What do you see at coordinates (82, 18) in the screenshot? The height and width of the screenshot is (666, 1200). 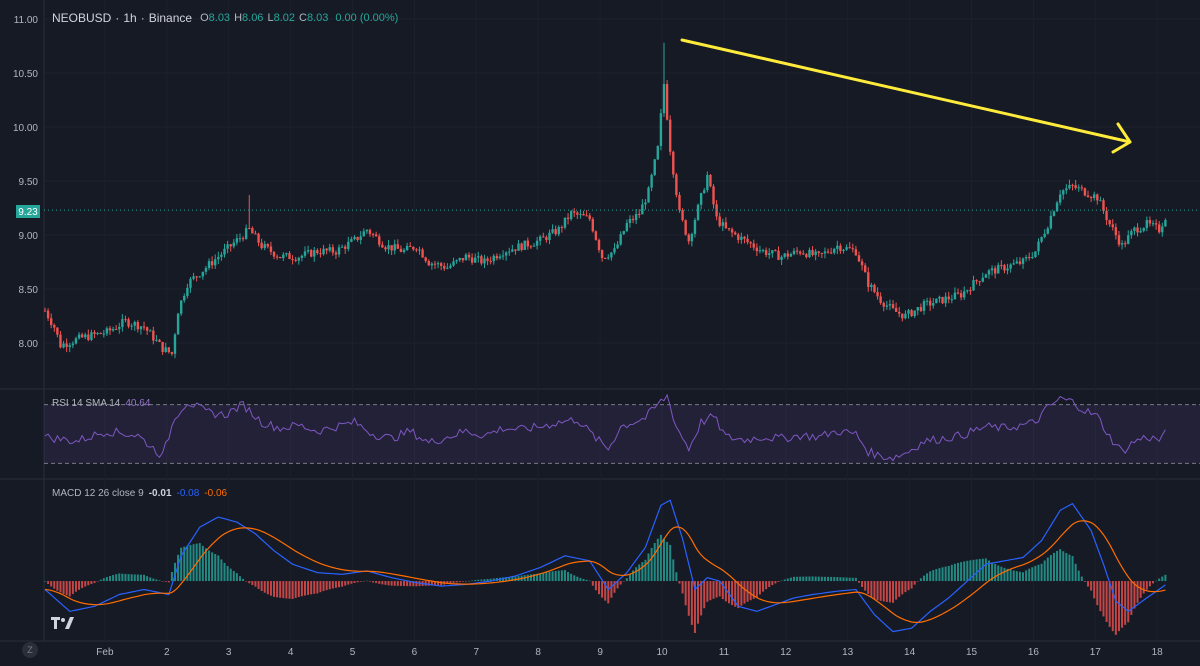 I see `symbol-name: NEOBUSD` at bounding box center [82, 18].